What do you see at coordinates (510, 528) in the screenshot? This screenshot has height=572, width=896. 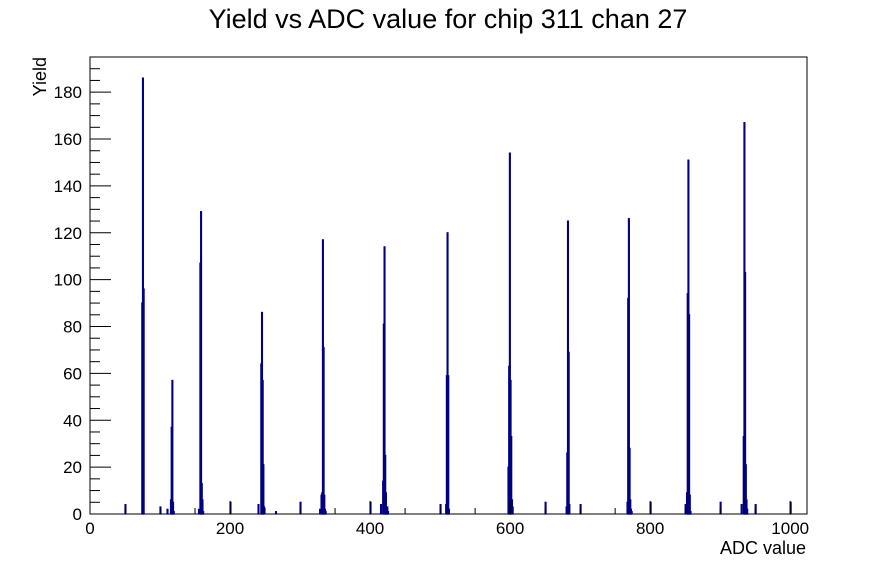 I see `x-tick-label: 600` at bounding box center [510, 528].